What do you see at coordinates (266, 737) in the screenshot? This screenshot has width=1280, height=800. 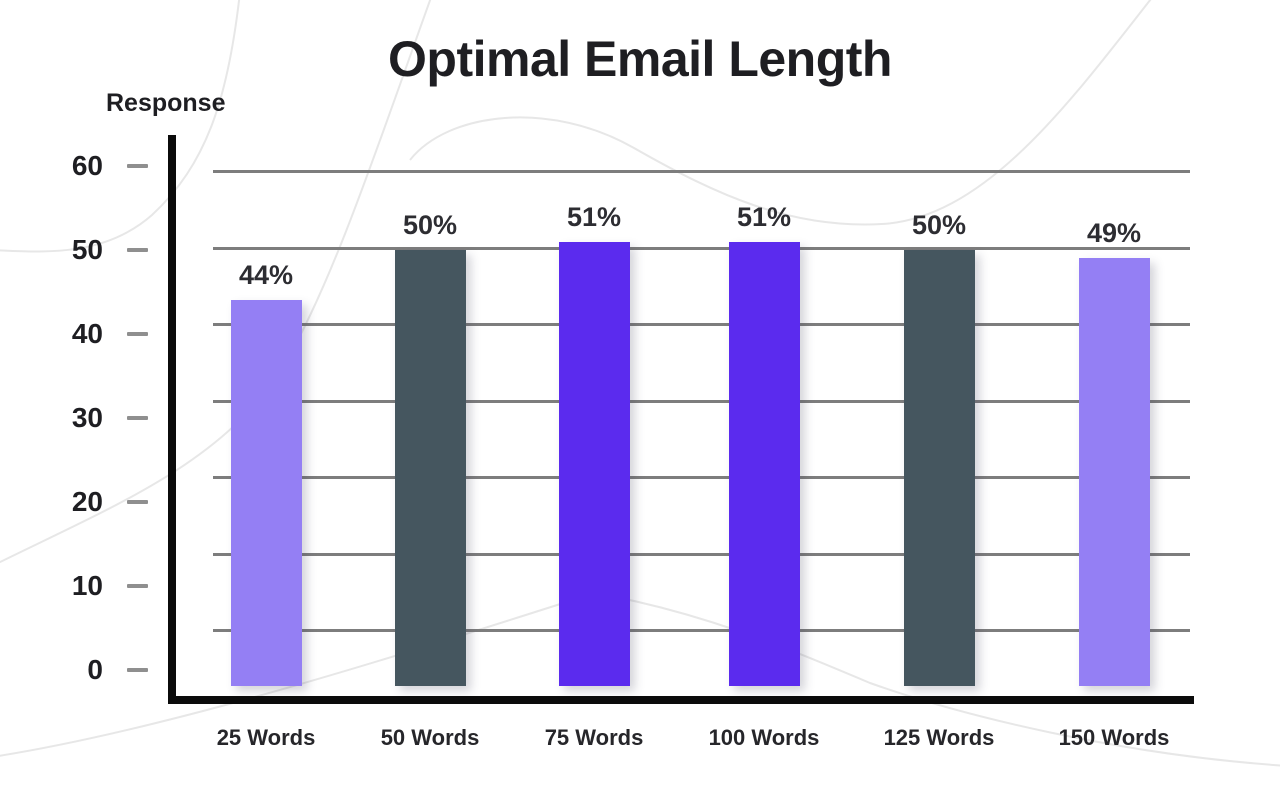 I see `x-axis-category-label: 25 Words` at bounding box center [266, 737].